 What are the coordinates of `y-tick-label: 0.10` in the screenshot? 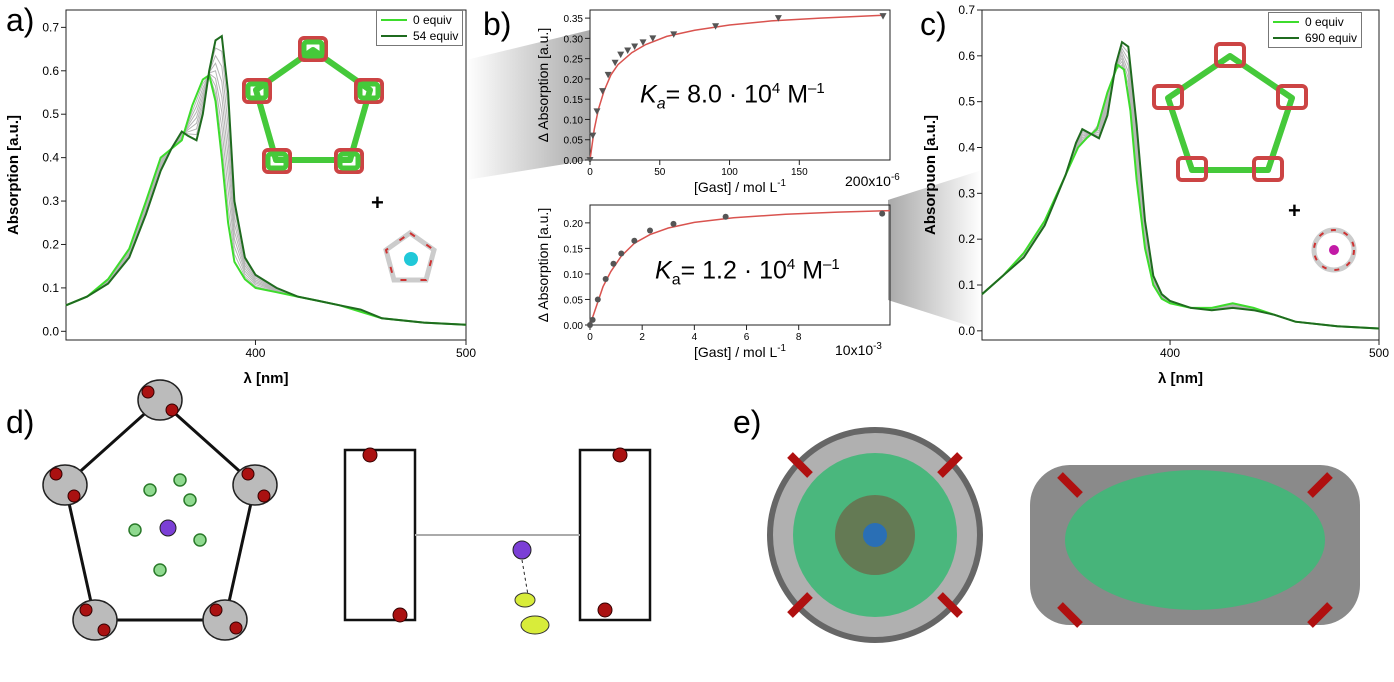 It's located at (574, 275).